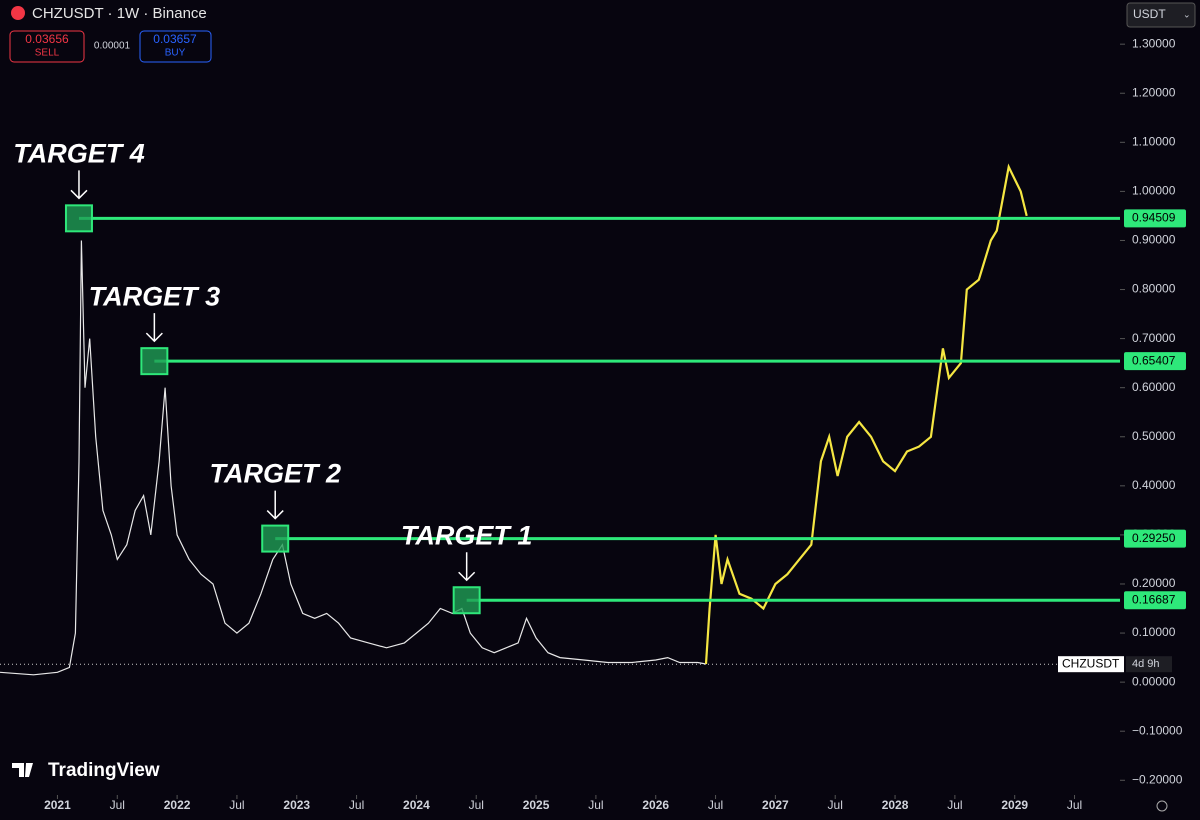 This screenshot has width=1200, height=820. I want to click on sell-label: SELL, so click(47, 53).